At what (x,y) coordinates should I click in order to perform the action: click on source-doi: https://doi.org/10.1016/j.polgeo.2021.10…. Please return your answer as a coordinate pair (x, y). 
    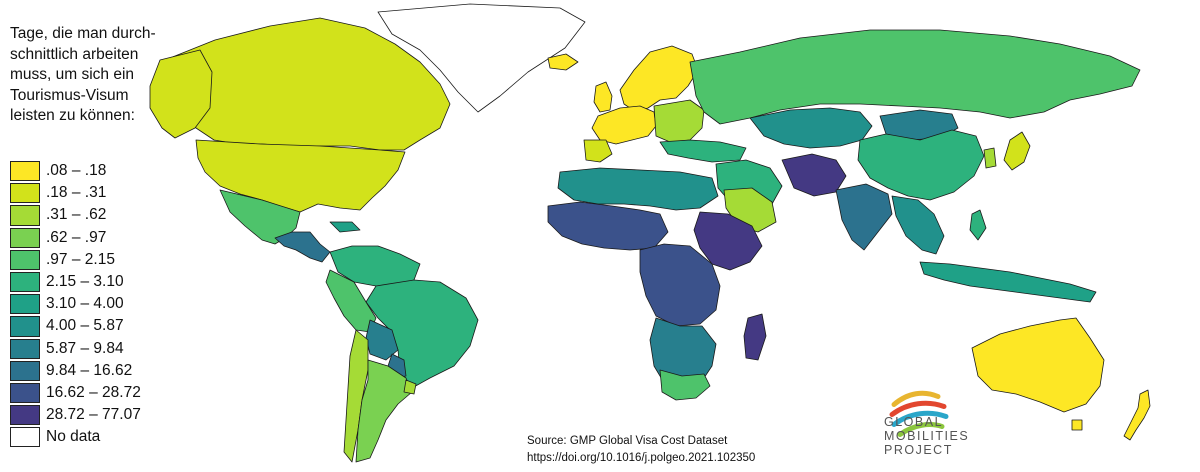
    Looking at the image, I should click on (641, 458).